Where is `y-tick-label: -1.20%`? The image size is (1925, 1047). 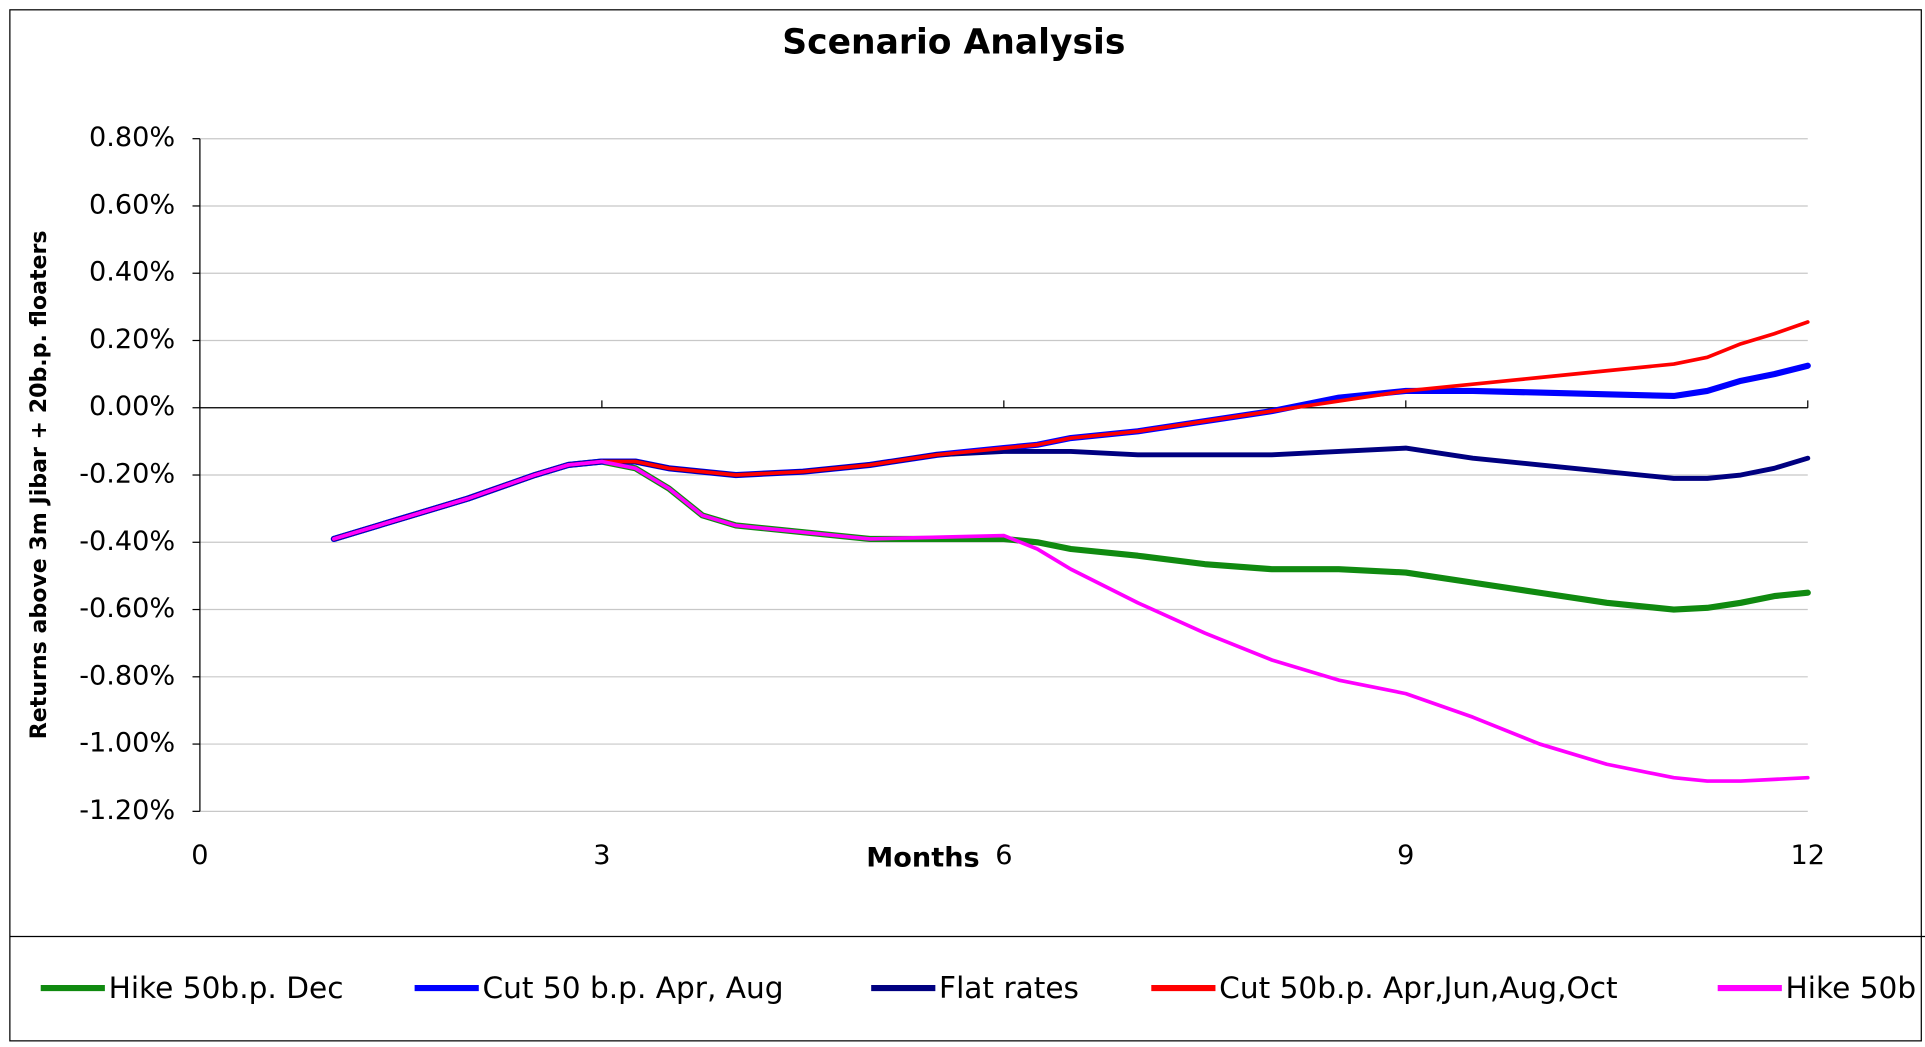 y-tick-label: -1.20% is located at coordinates (127, 810).